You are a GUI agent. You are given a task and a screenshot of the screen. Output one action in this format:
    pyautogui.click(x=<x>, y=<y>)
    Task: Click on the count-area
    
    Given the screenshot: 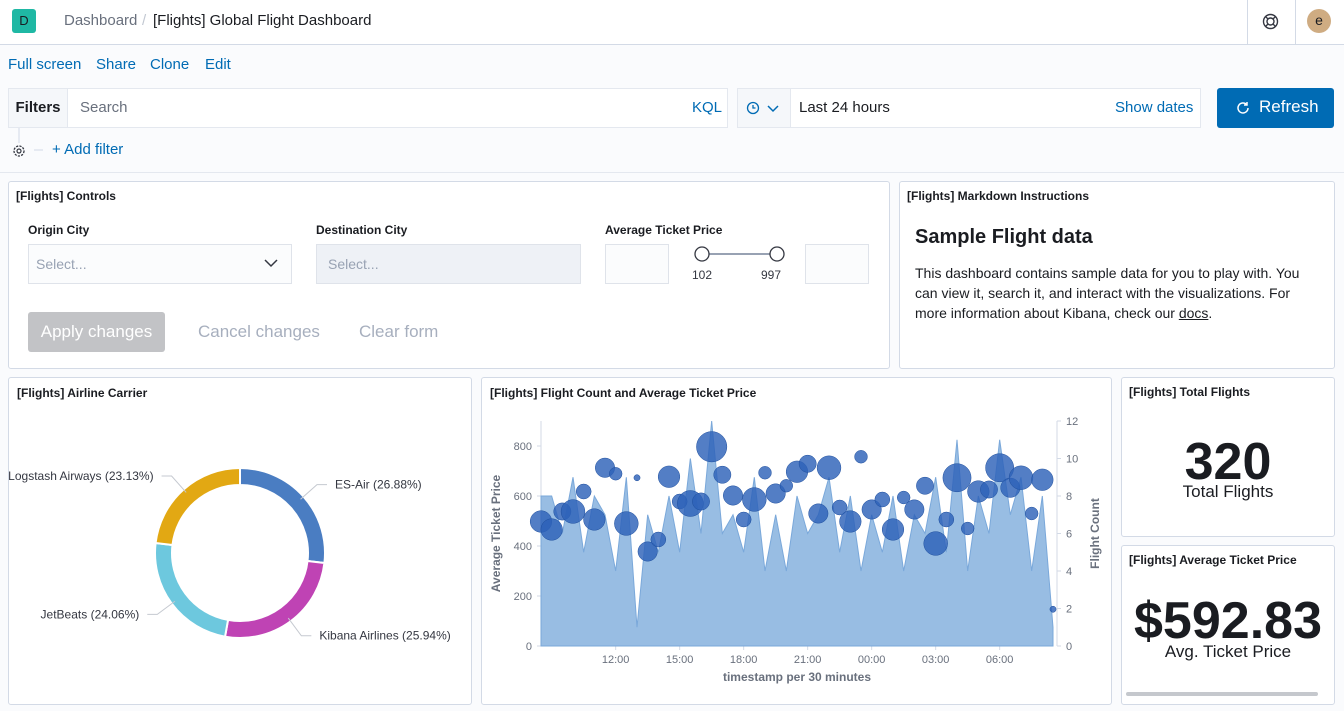 What is the action you would take?
    pyautogui.click(x=797, y=533)
    